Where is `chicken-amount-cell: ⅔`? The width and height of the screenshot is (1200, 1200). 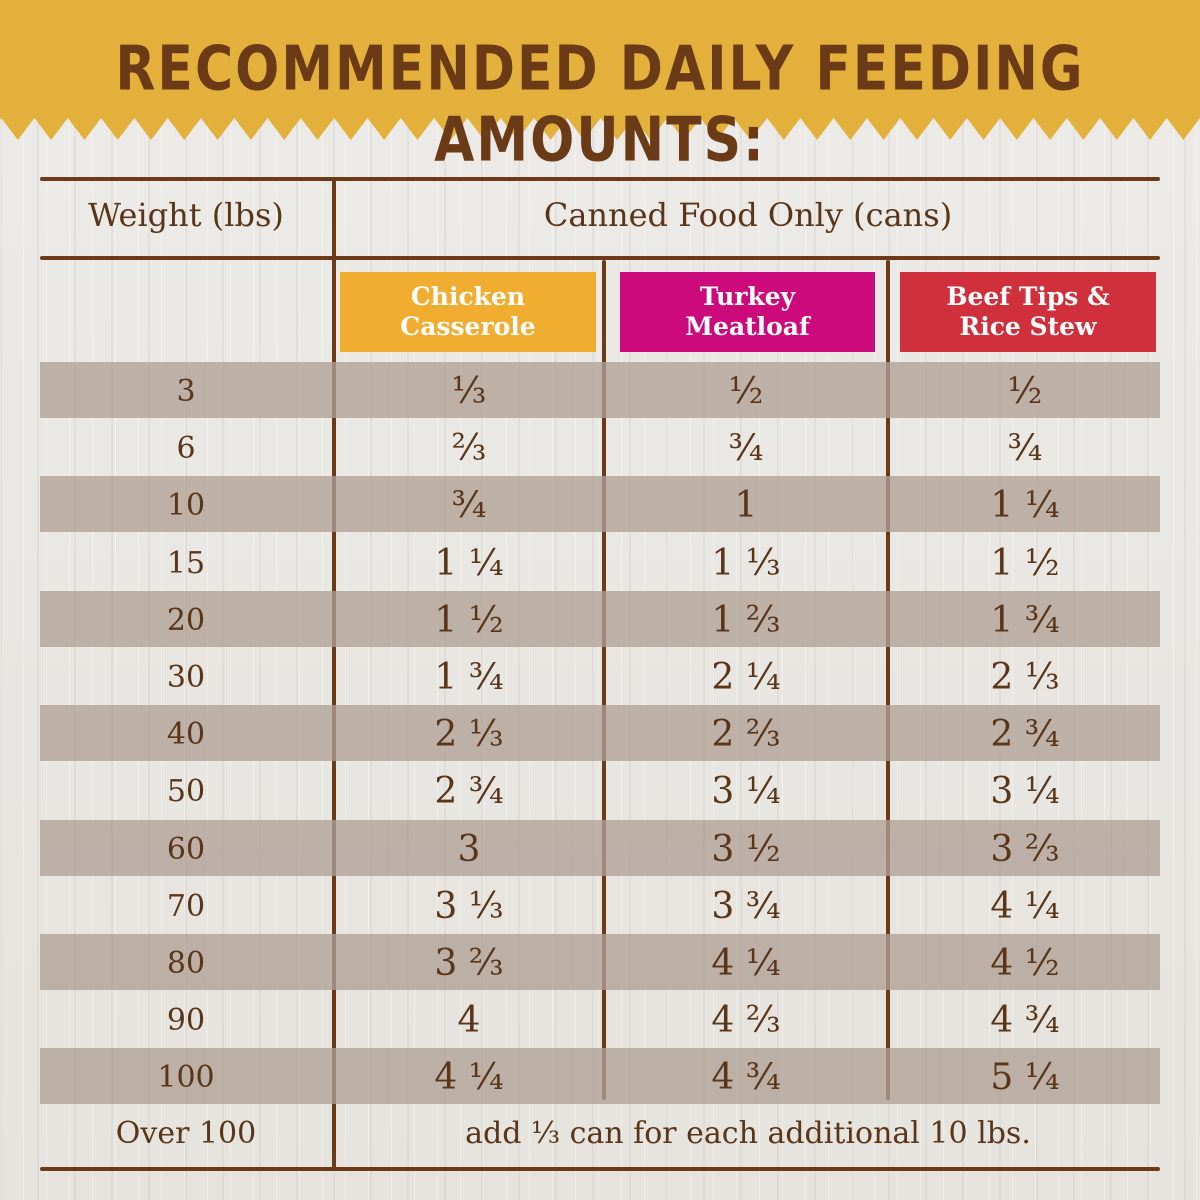 chicken-amount-cell: ⅔ is located at coordinates (469, 449).